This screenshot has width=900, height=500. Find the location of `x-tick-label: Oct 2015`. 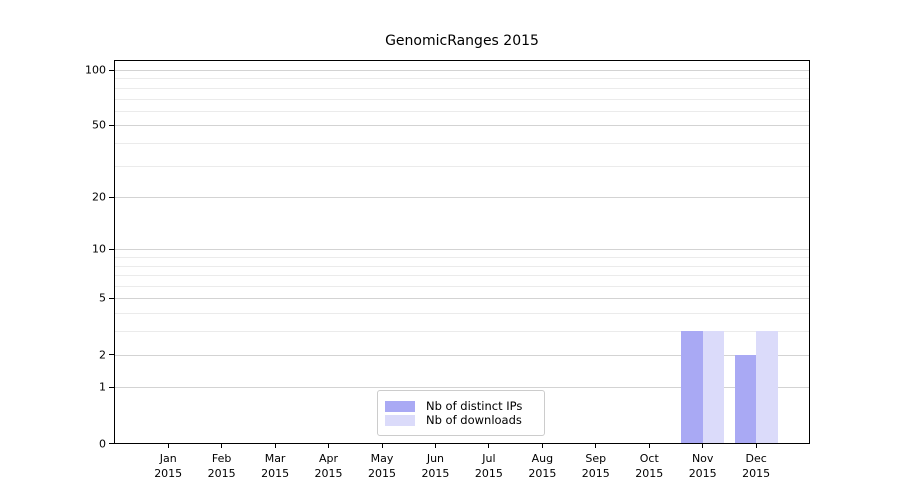

x-tick-label: Oct 2015 is located at coordinates (649, 466).